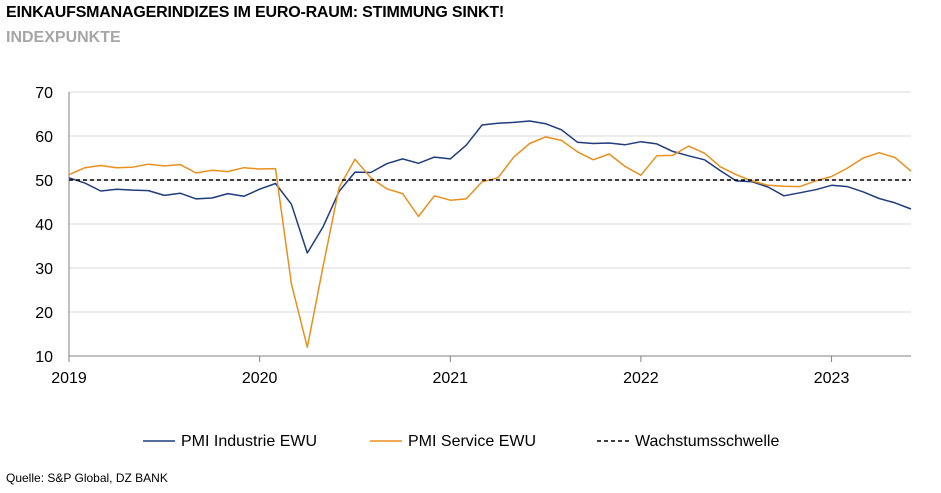 Image resolution: width=941 pixels, height=493 pixels. What do you see at coordinates (44, 181) in the screenshot?
I see `y-tick-label: 50` at bounding box center [44, 181].